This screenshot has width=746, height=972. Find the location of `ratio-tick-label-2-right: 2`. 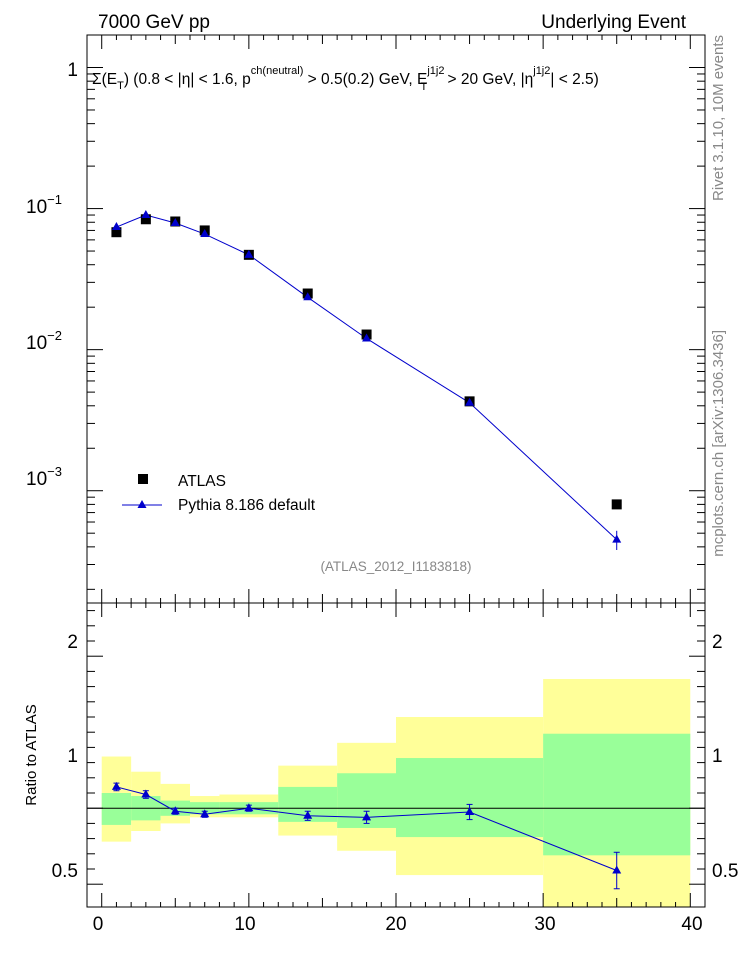

ratio-tick-label-2-right: 2 is located at coordinates (717, 642).